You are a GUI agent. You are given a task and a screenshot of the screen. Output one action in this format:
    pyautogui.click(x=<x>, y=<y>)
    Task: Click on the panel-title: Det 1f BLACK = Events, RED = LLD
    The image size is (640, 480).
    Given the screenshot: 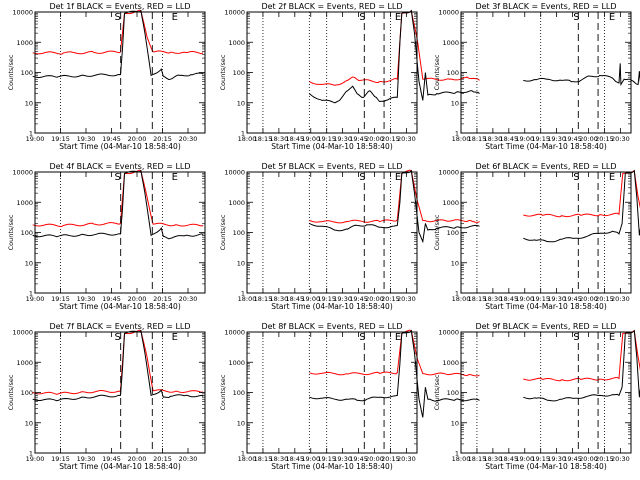 What is the action you would take?
    pyautogui.click(x=119, y=6)
    